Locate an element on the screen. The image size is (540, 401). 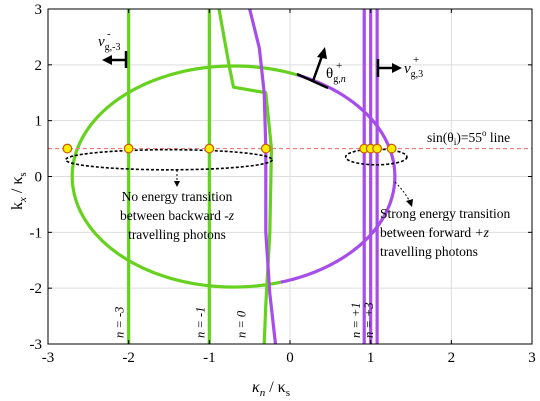
vg-plus-arrow-icon is located at coordinates (389, 68).